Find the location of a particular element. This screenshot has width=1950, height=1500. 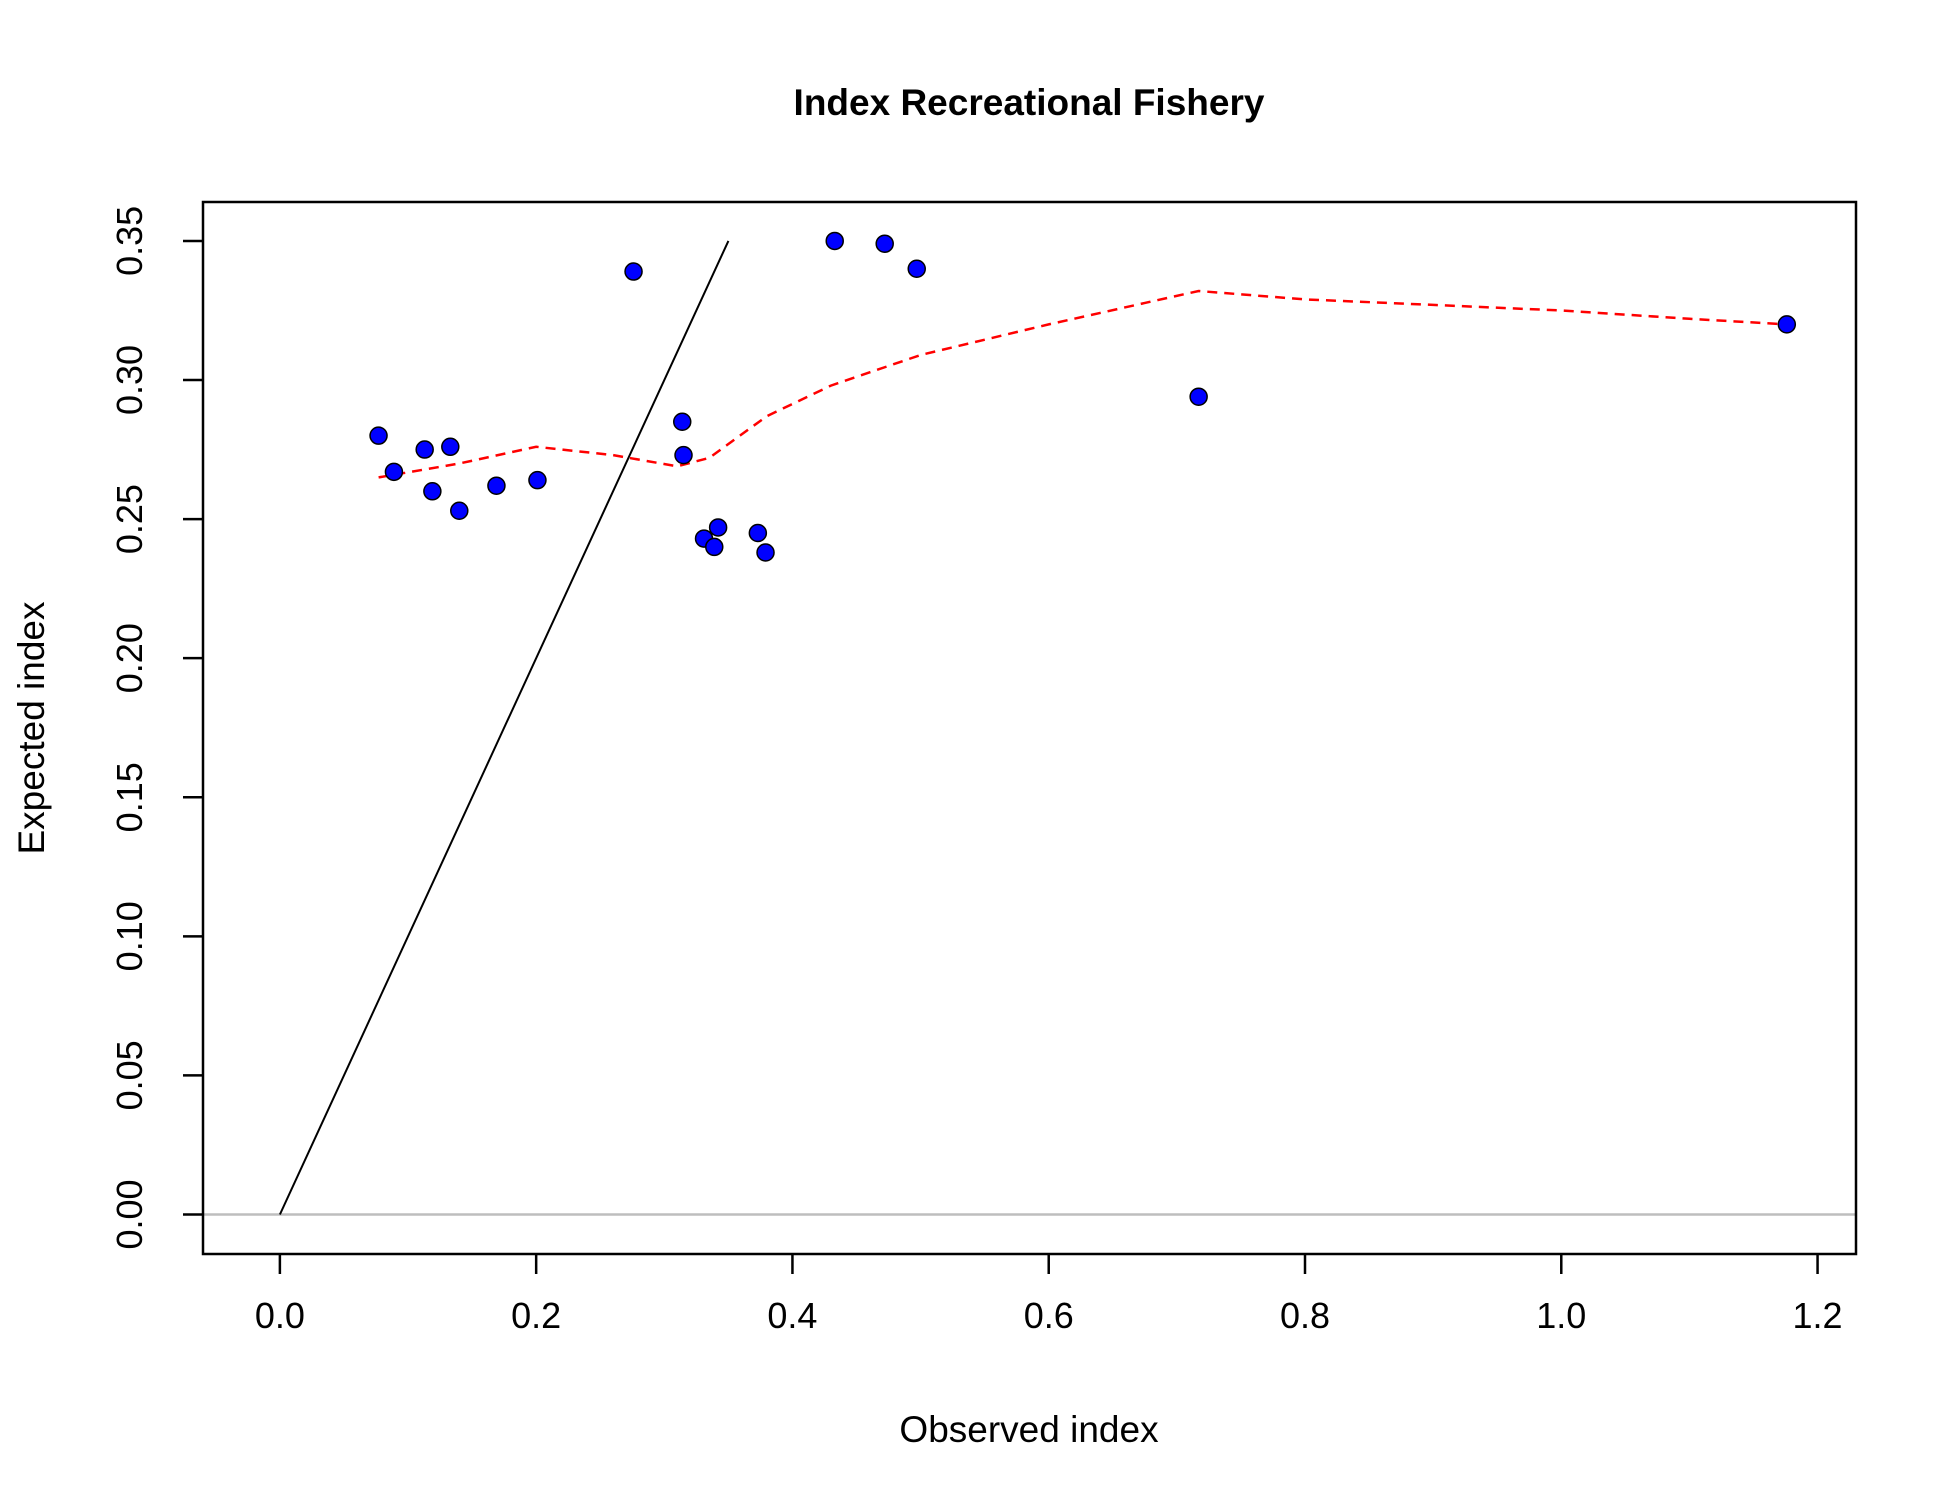

x-tick-label: 0.0 is located at coordinates (280, 1315).